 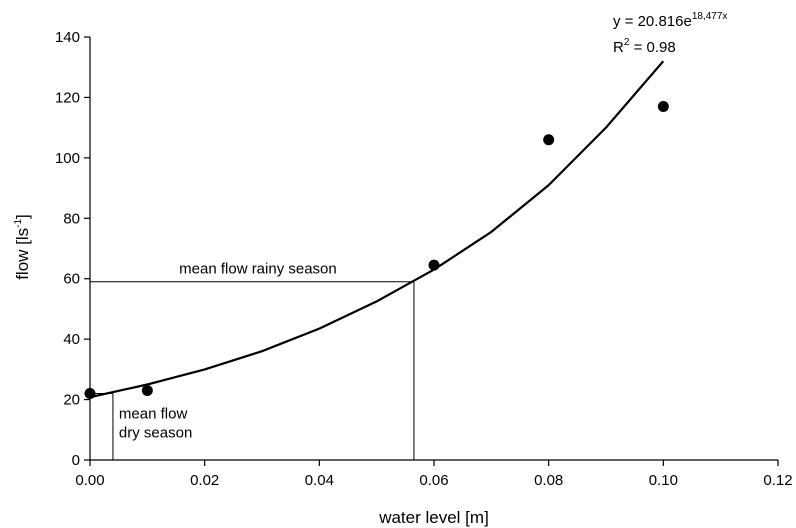 What do you see at coordinates (71, 279) in the screenshot?
I see `y-tick-label: 60` at bounding box center [71, 279].